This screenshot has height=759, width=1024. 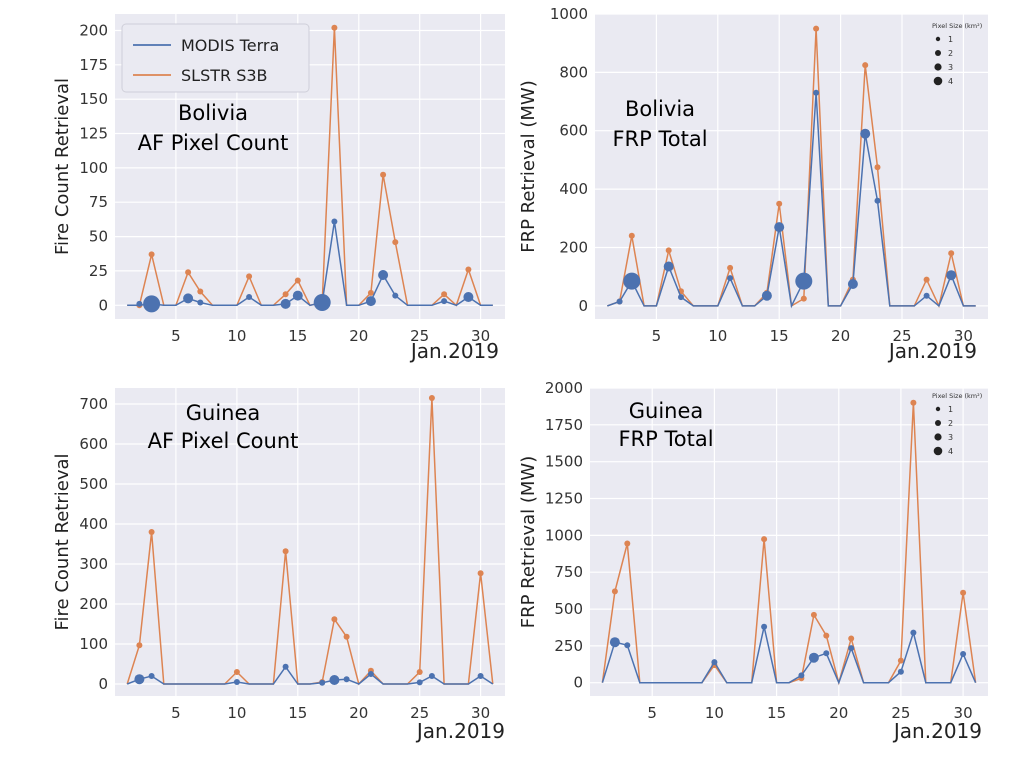 What do you see at coordinates (573, 72) in the screenshot?
I see `y-tick-label: 800` at bounding box center [573, 72].